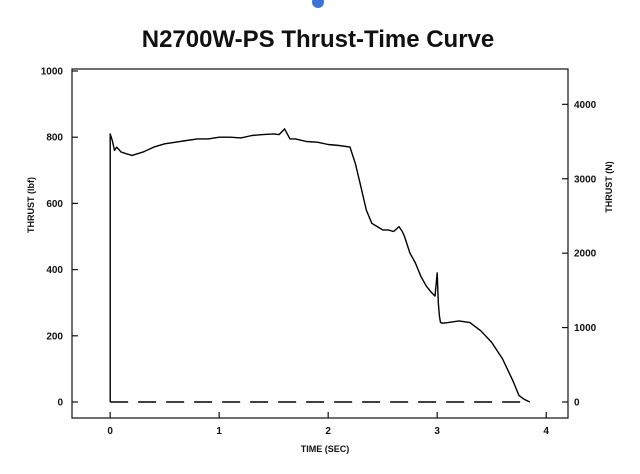  What do you see at coordinates (110, 431) in the screenshot?
I see `x-tick-label: 0` at bounding box center [110, 431].